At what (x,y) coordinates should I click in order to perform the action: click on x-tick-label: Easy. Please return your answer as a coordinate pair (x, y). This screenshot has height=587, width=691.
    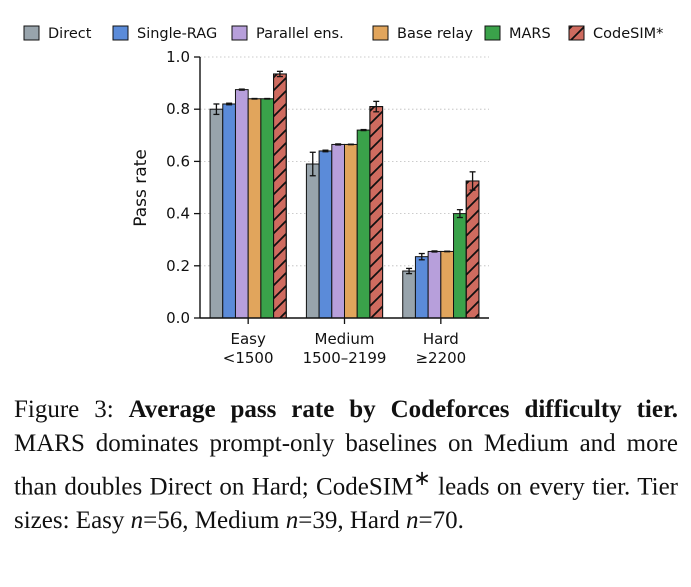
    Looking at the image, I should click on (247, 339).